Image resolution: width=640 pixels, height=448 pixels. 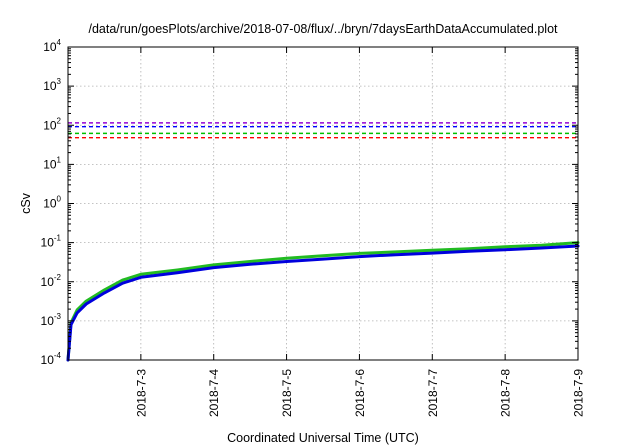 I want to click on x-tick-label: 2018-7-5, so click(x=287, y=393).